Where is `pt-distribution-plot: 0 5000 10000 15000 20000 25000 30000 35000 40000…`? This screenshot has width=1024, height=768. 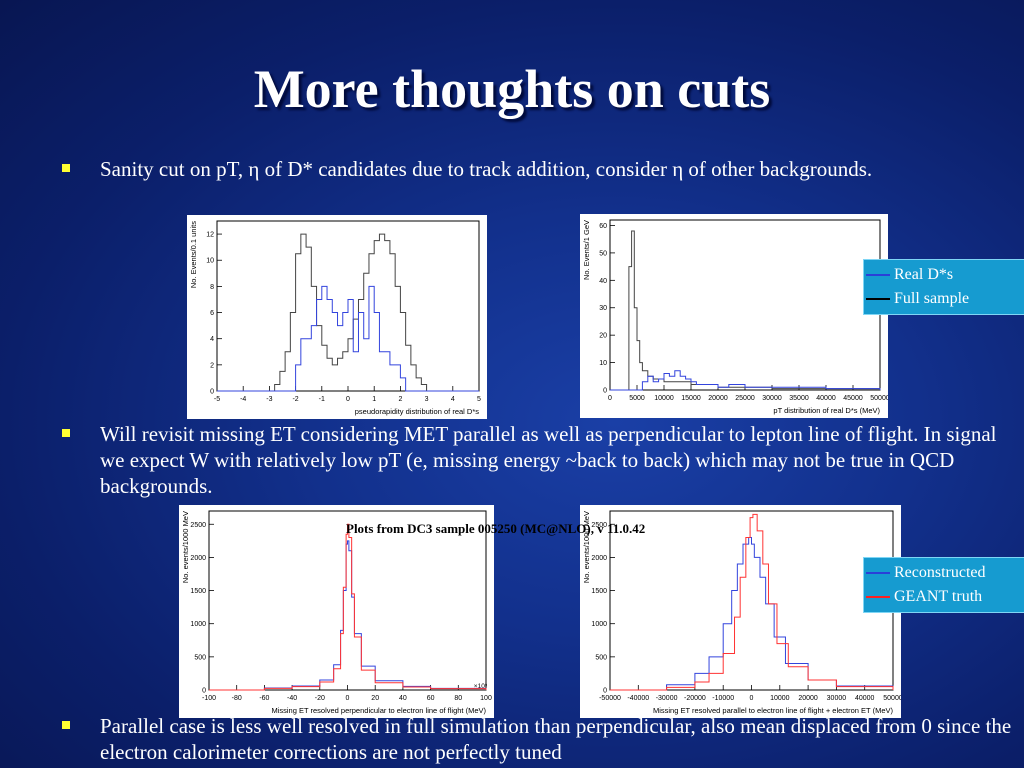
pt-distribution-plot: 0 5000 10000 15000 20000 25000 30000 35000 40000… is located at coordinates (734, 316).